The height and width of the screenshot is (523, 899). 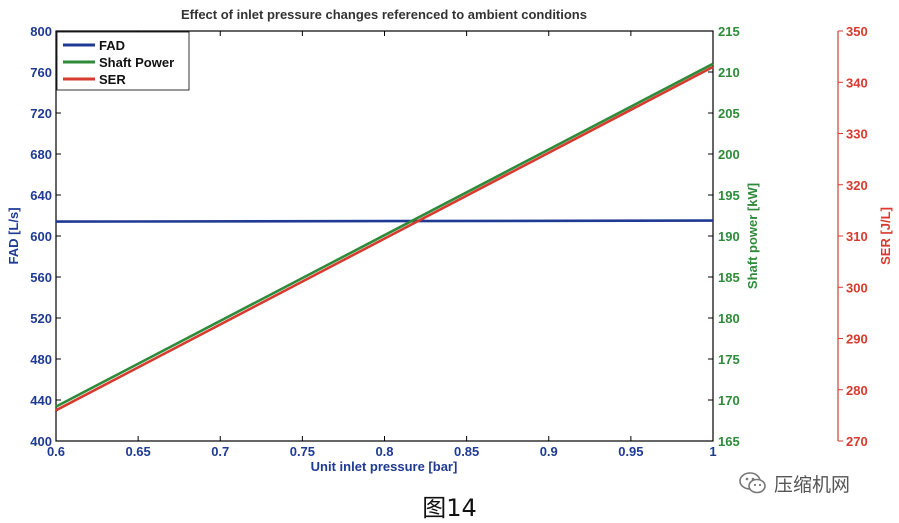 What do you see at coordinates (729, 318) in the screenshot?
I see `shaft-power-tick-label: 180` at bounding box center [729, 318].